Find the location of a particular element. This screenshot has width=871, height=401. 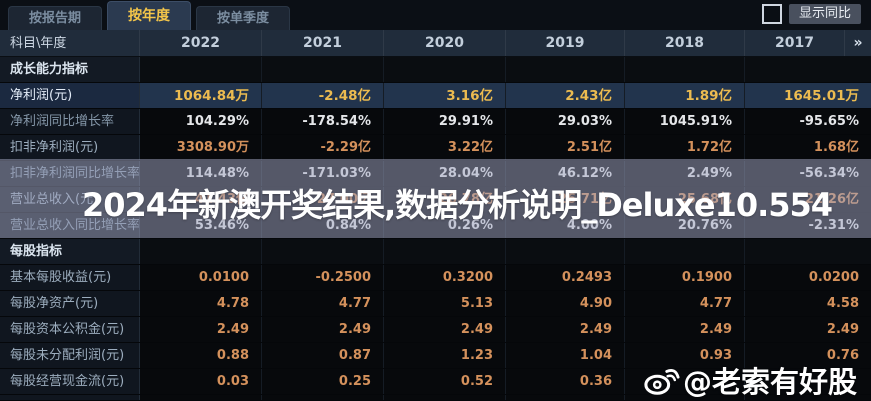

cell-value: 3.16亿 is located at coordinates (445, 95).